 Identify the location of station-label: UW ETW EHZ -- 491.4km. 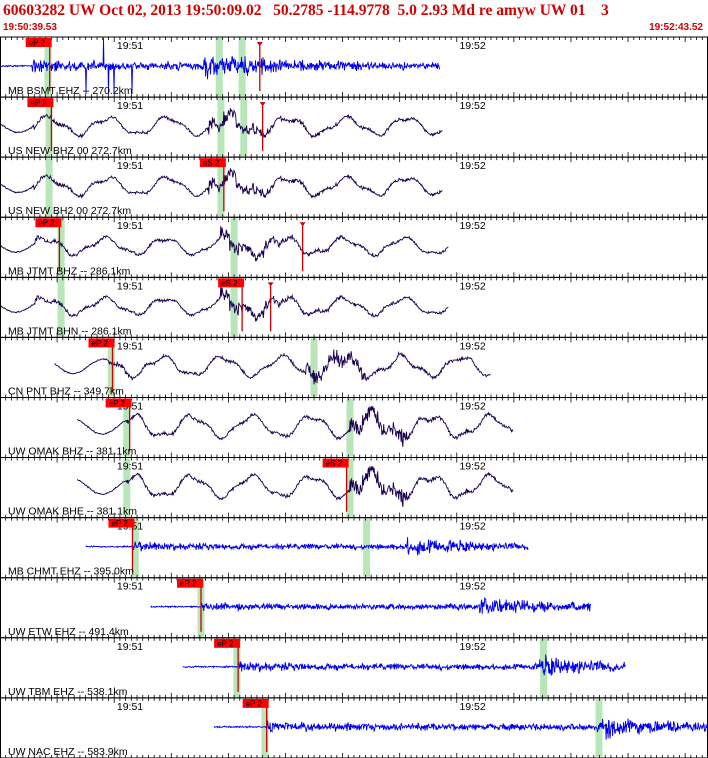
(68, 632).